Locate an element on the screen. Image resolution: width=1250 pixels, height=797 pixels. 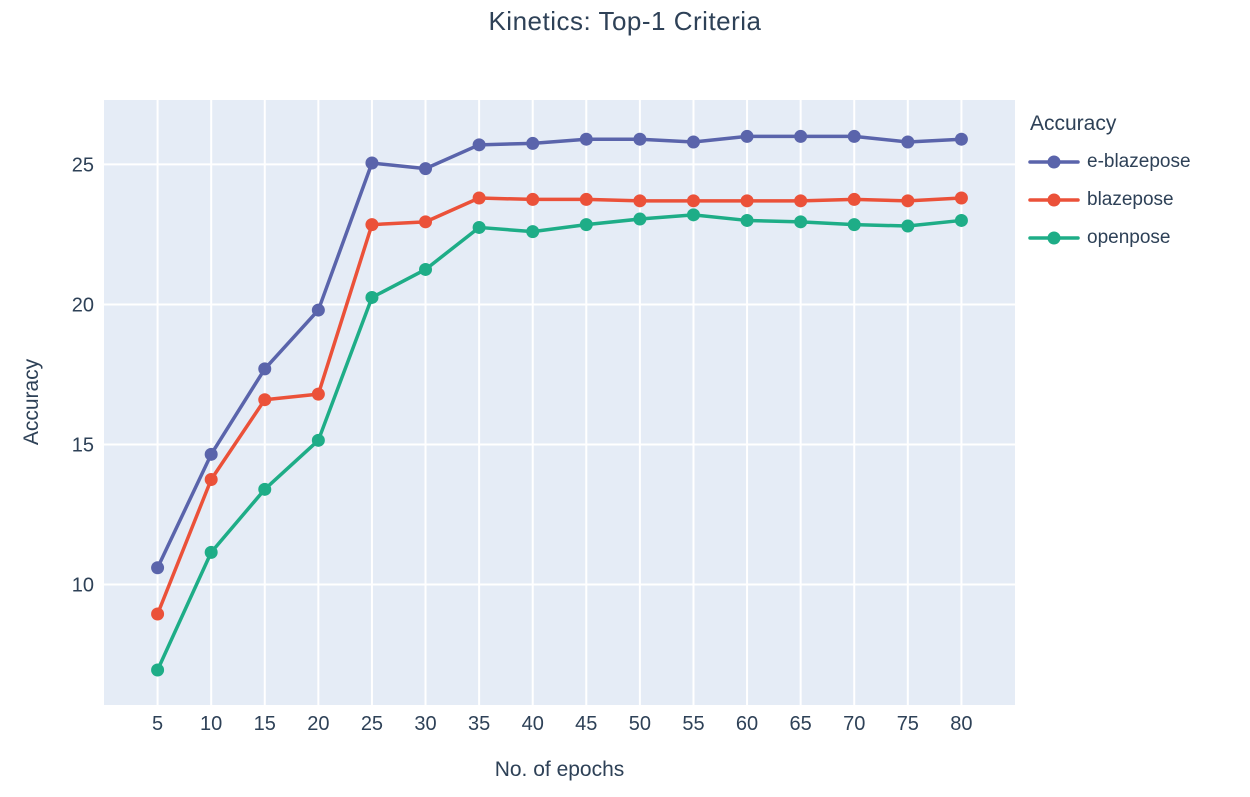
x-tick-label: 35 is located at coordinates (479, 724).